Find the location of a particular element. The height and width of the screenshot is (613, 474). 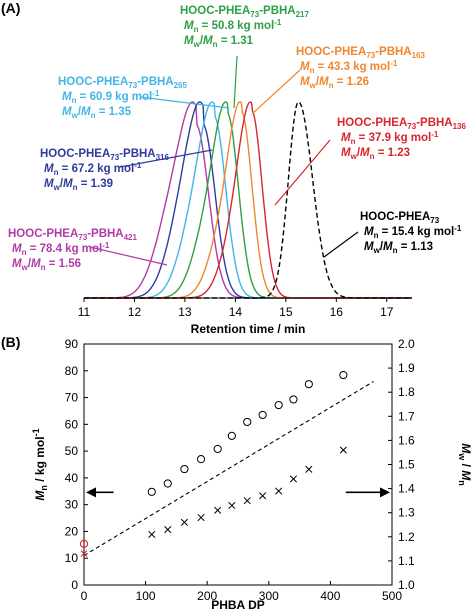

series-pdi-6: Mw/Mn = 1.13 is located at coordinates (398, 248).